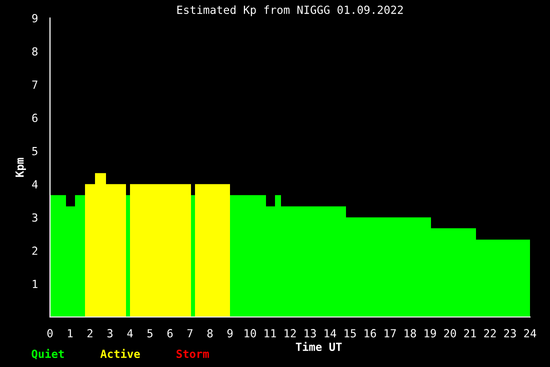 Image resolution: width=550 pixels, height=367 pixels. I want to click on x-tick-label: 15, so click(350, 333).